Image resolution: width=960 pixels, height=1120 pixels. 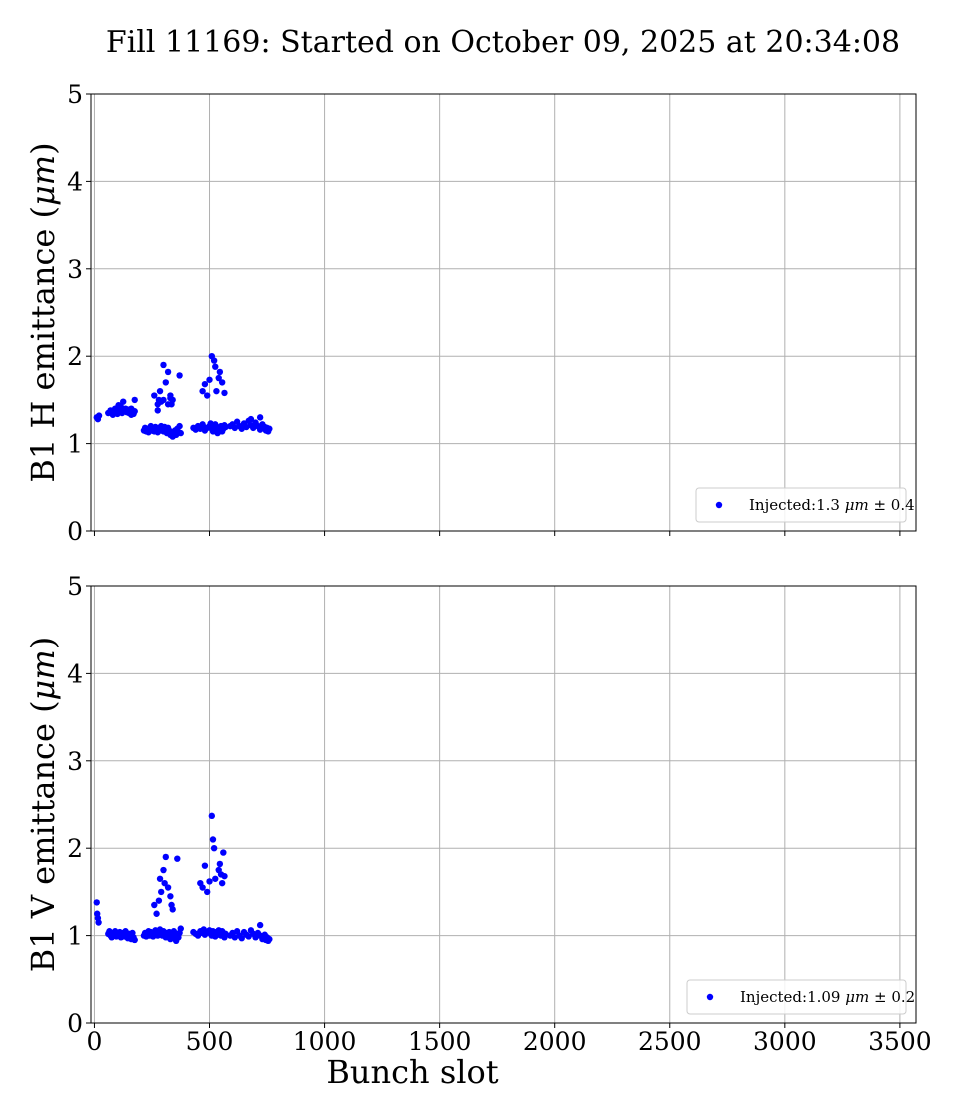 What do you see at coordinates (94, 1041) in the screenshot?
I see `x-tick-label: 0` at bounding box center [94, 1041].